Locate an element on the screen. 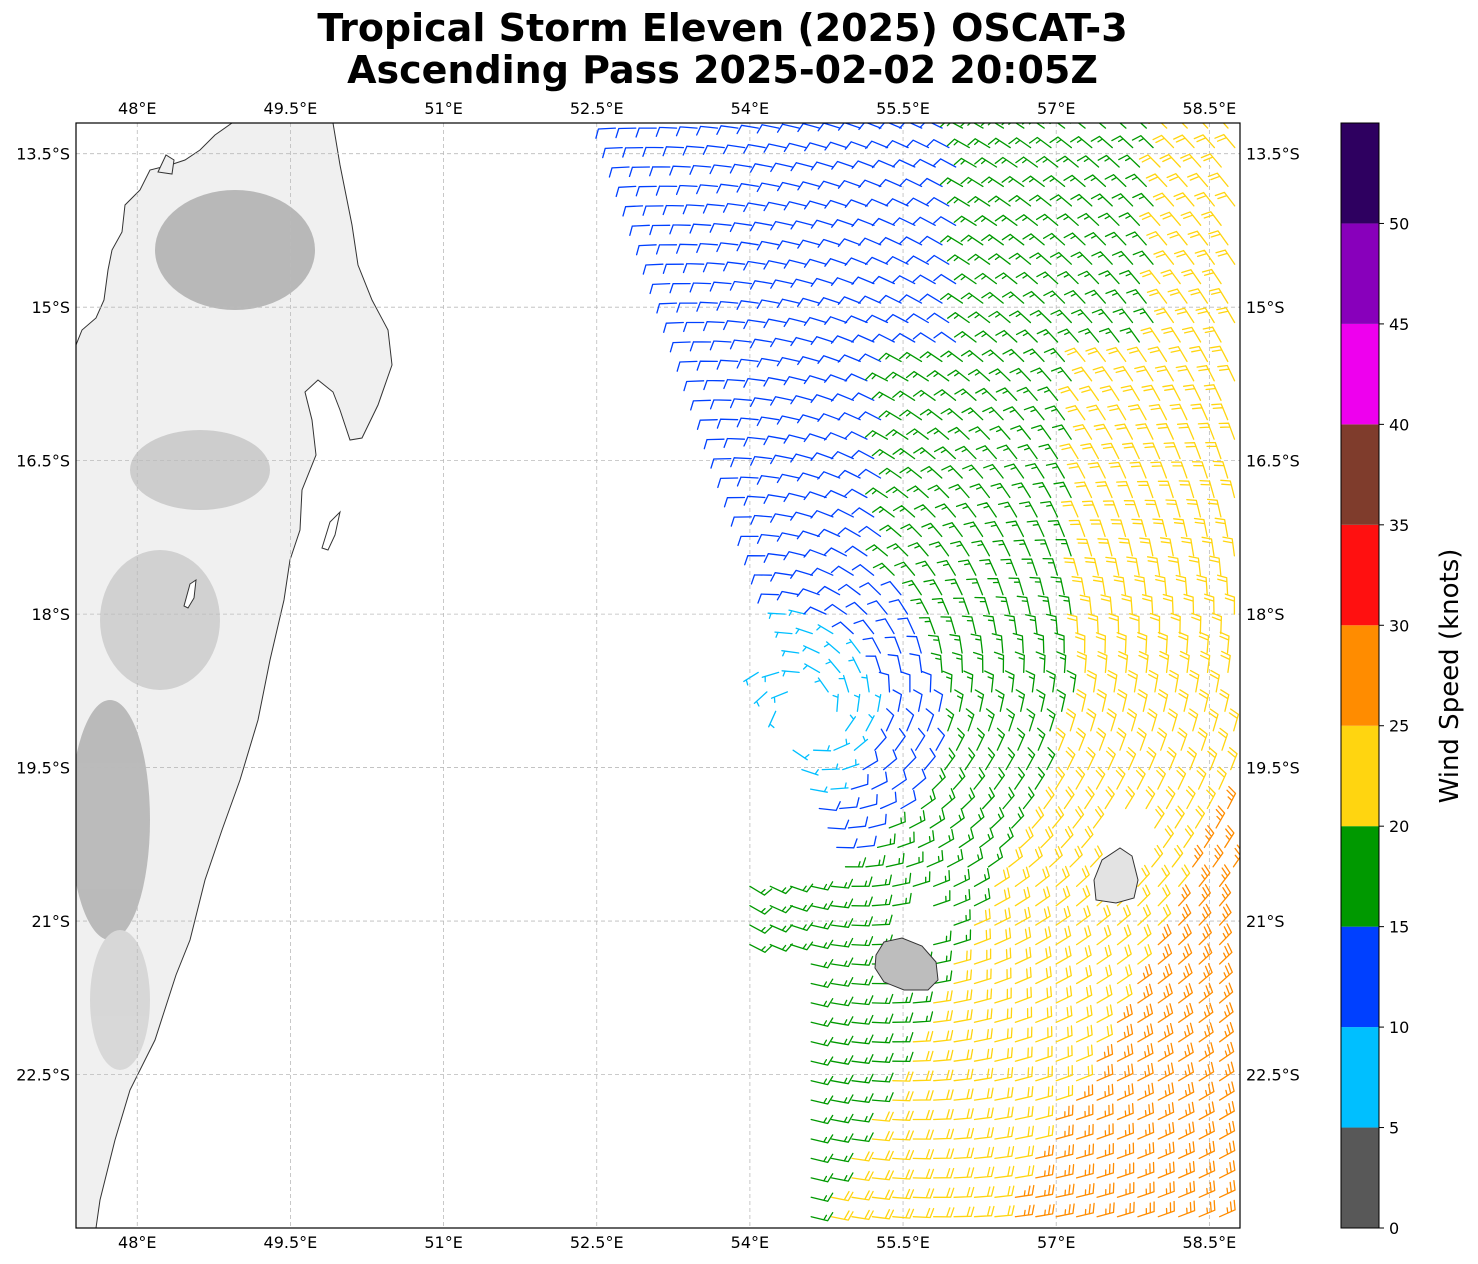 Image resolution: width=1478 pixels, height=1264 pixels. title-line-2: Ascending Pass 2025-02-02 20:05Z is located at coordinates (722, 70).